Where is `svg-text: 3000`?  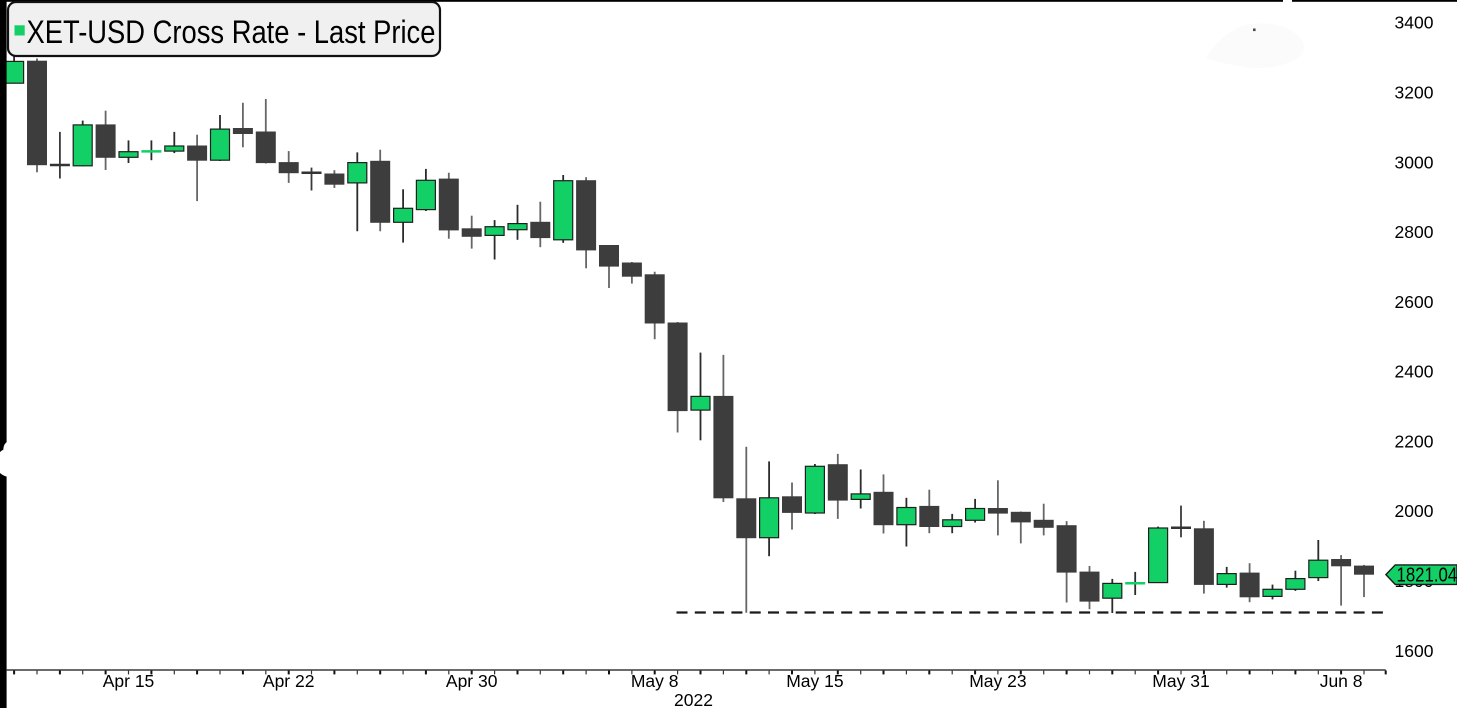
svg-text: 3000 is located at coordinates (1414, 162).